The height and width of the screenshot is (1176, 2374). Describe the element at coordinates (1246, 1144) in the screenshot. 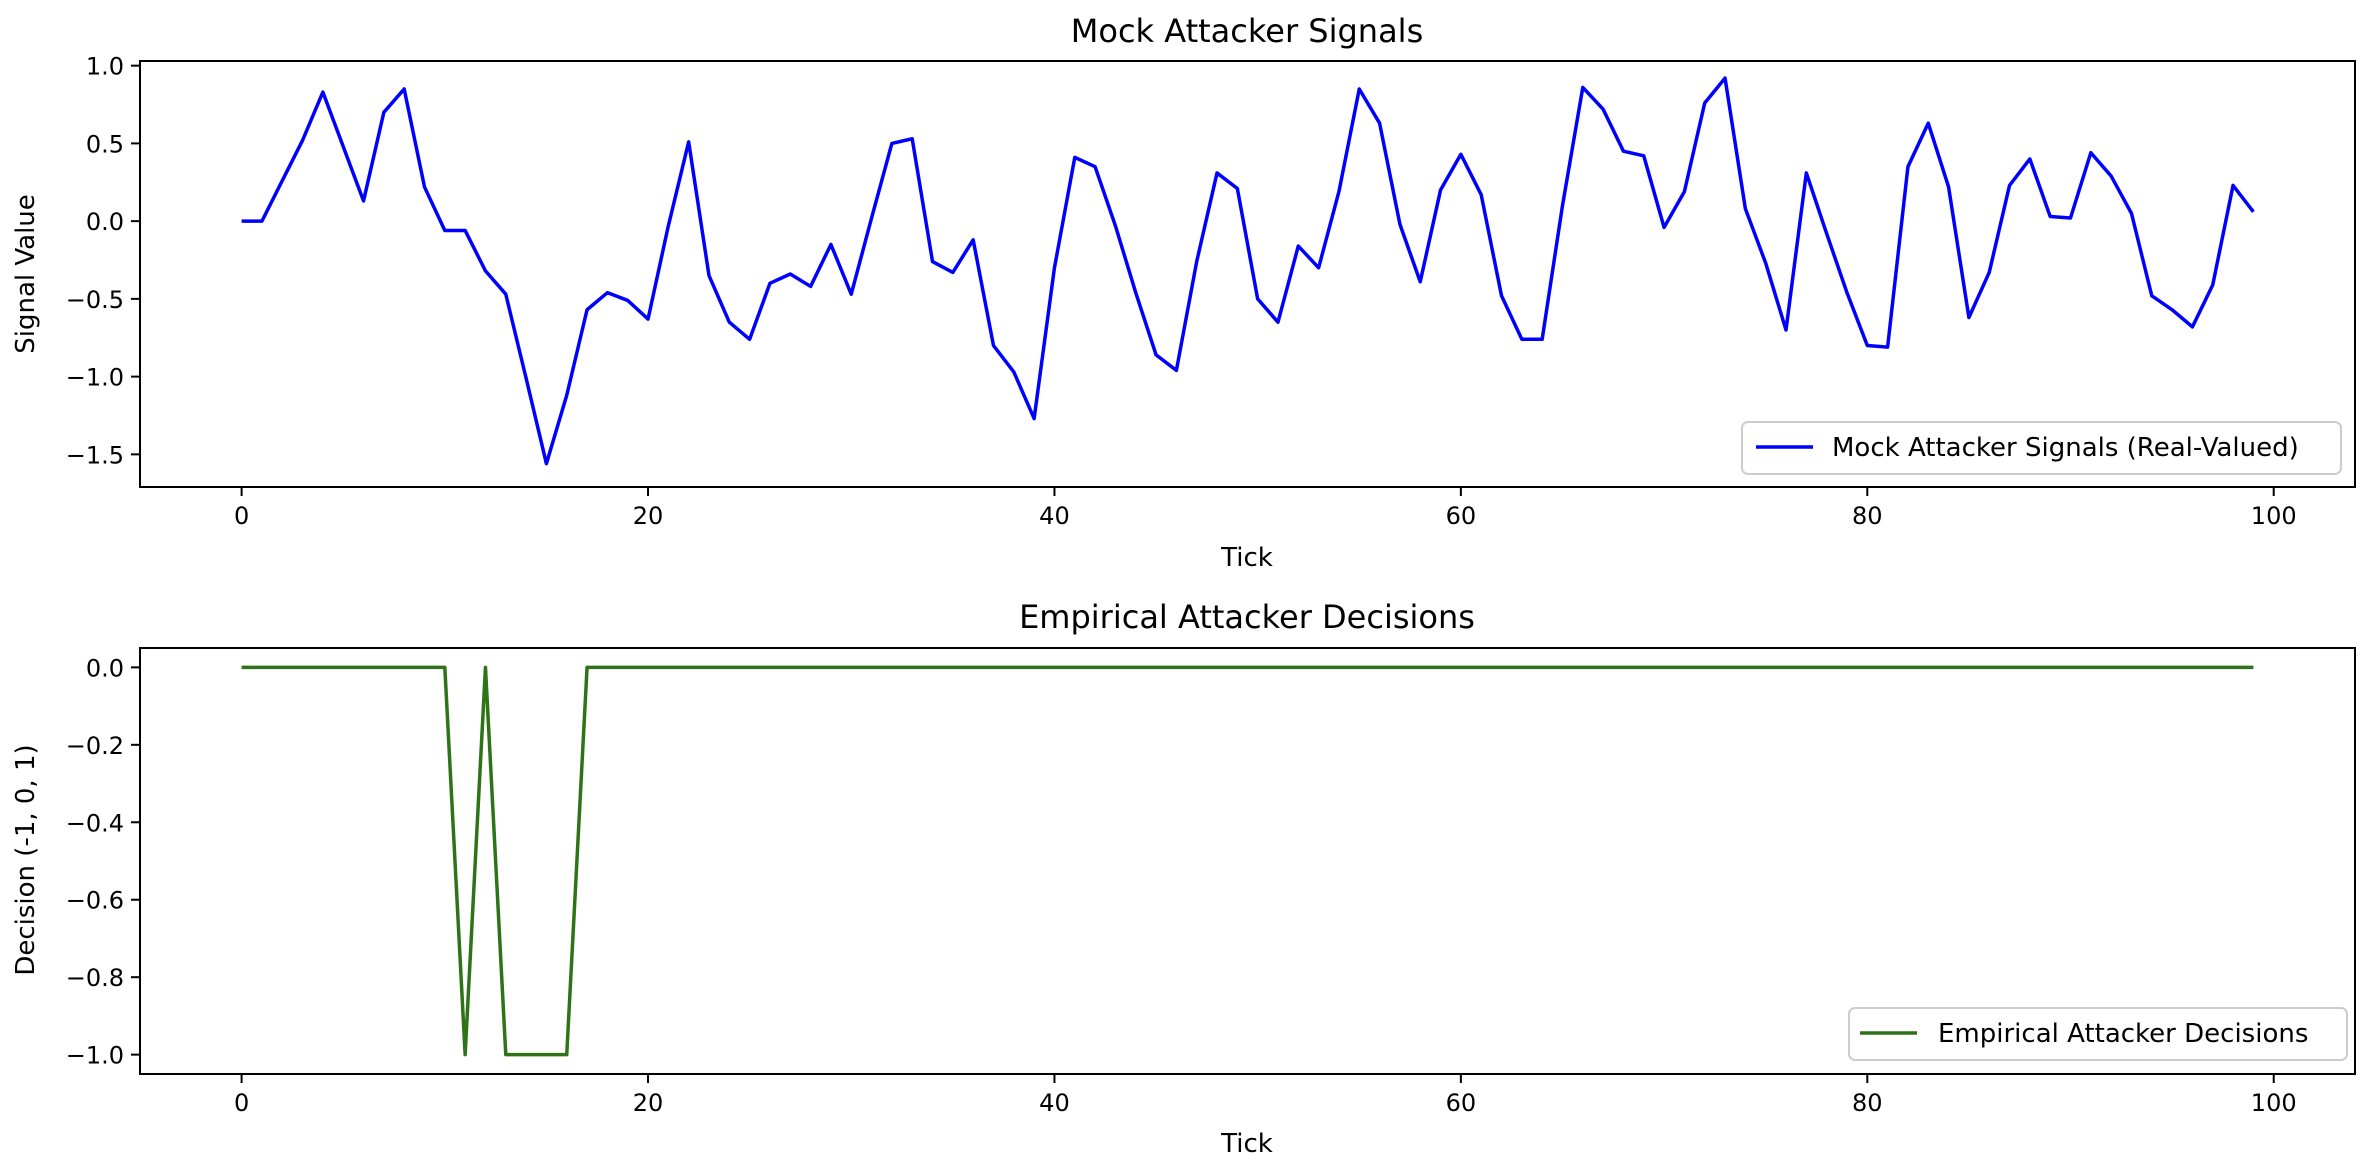

I see `decisions-chart-xlabel: Tick` at that location.